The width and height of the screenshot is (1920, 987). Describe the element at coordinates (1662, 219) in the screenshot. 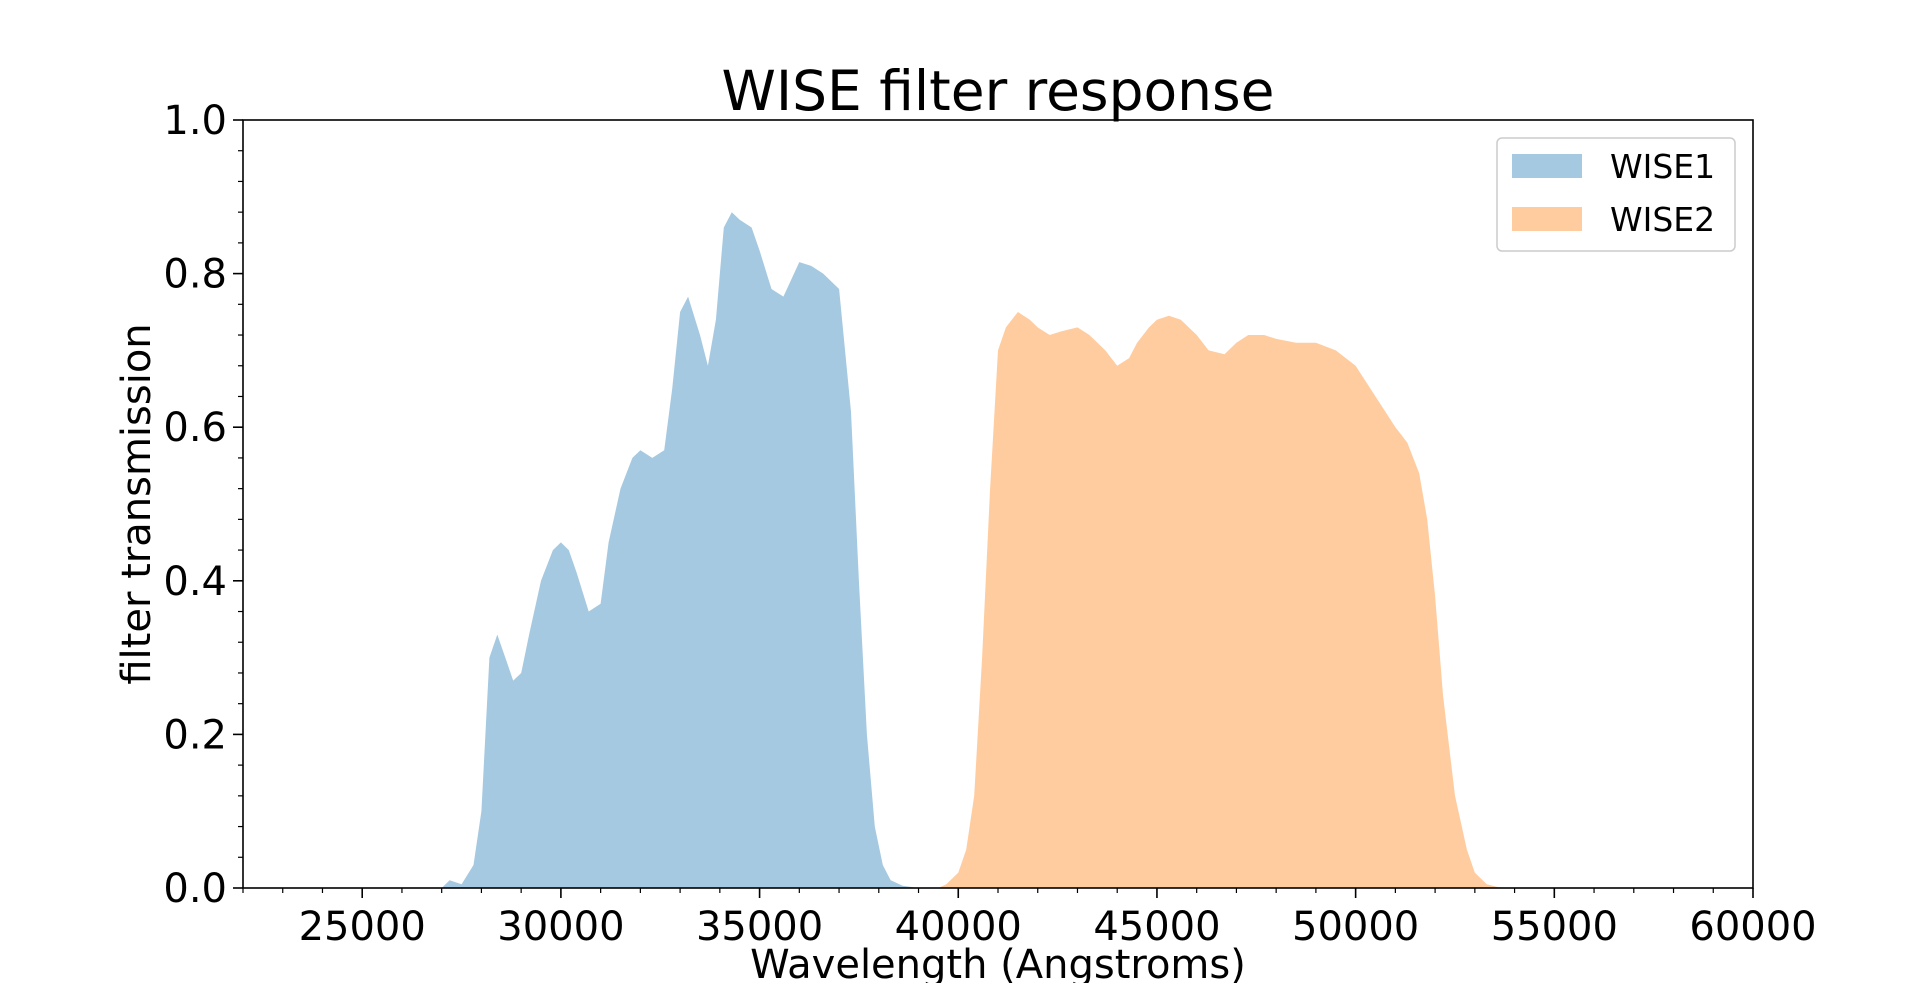

I see `legend-label-wise2: WISE2` at that location.